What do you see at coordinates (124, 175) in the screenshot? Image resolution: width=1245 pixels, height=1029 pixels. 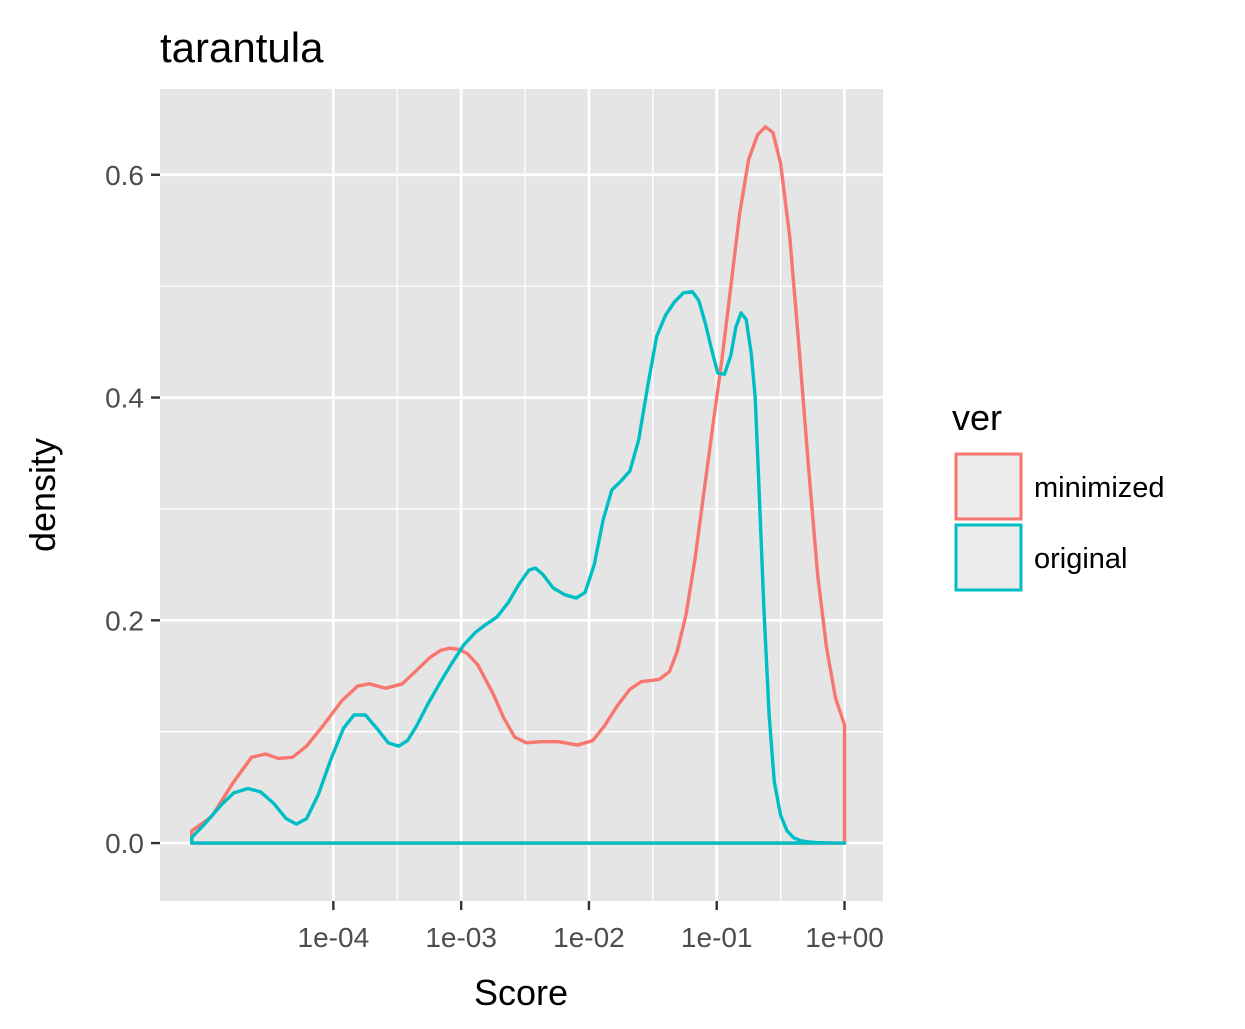 I see `y-tick-label: 0.6` at bounding box center [124, 175].